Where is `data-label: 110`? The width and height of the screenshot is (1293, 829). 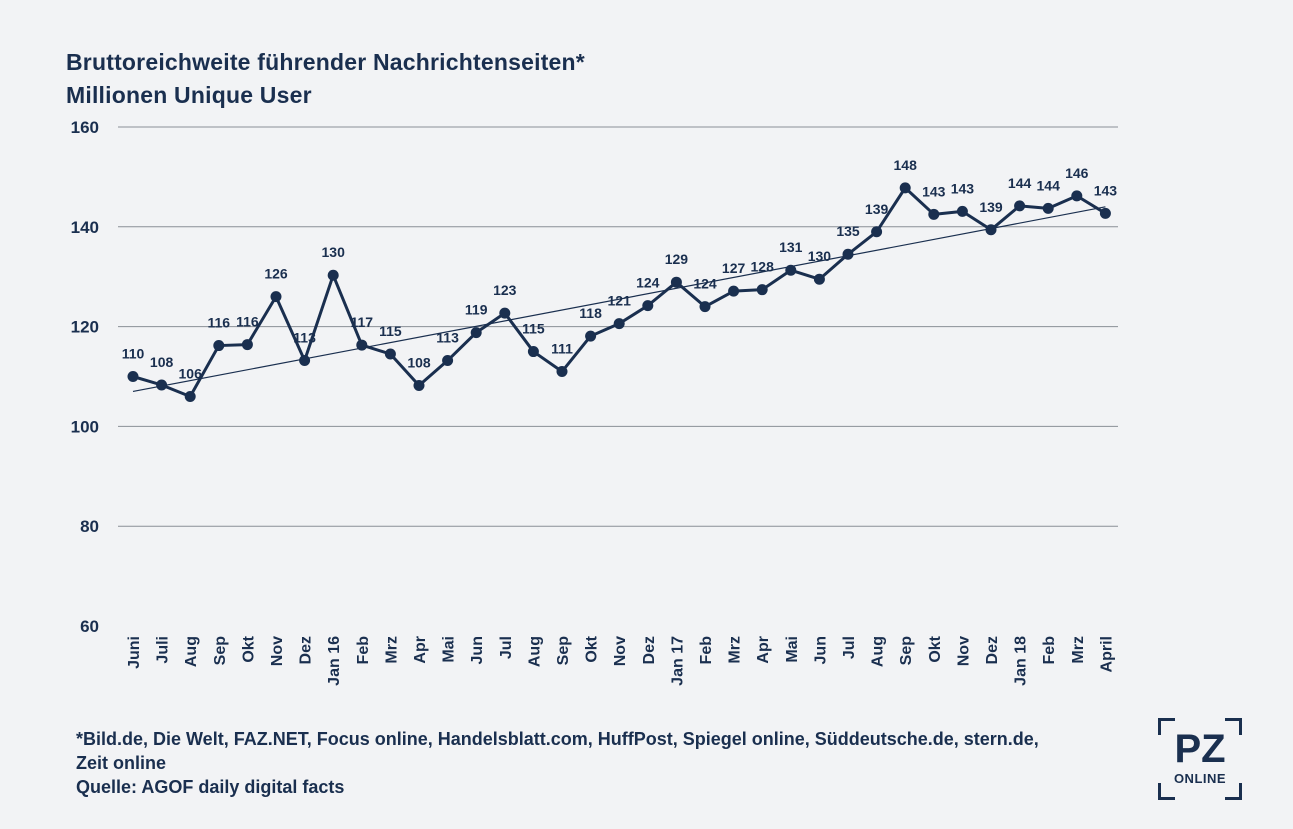 data-label: 110 is located at coordinates (133, 354).